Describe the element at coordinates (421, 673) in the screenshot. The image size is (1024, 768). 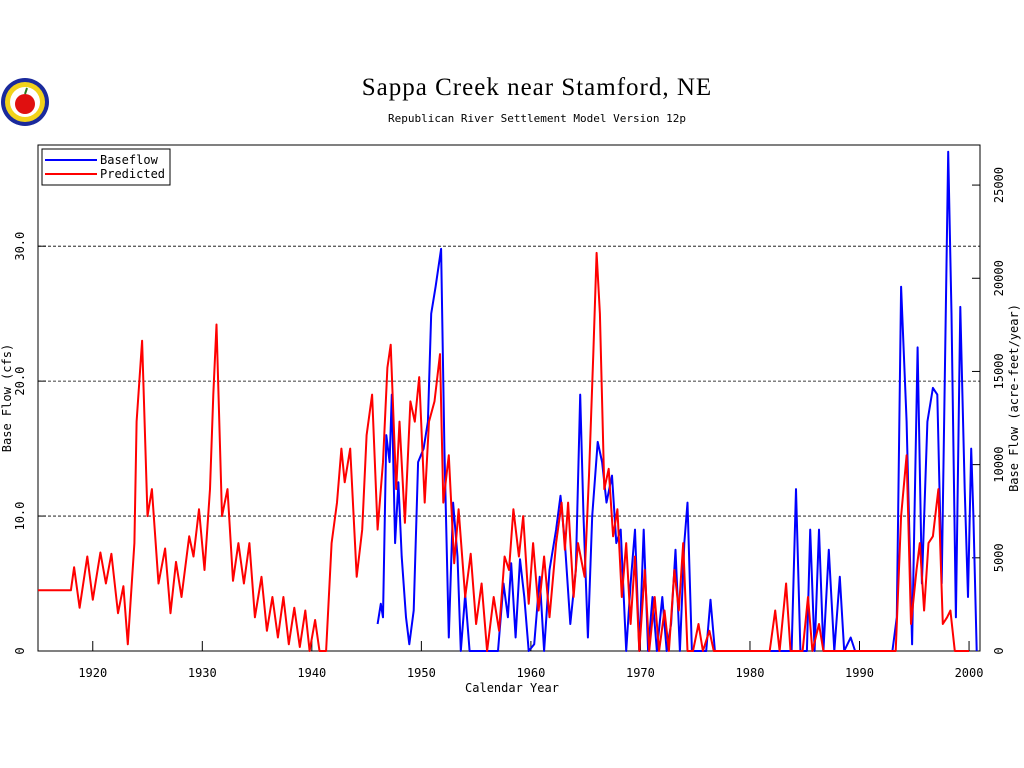
I see `x-tick-label: 1950` at that location.